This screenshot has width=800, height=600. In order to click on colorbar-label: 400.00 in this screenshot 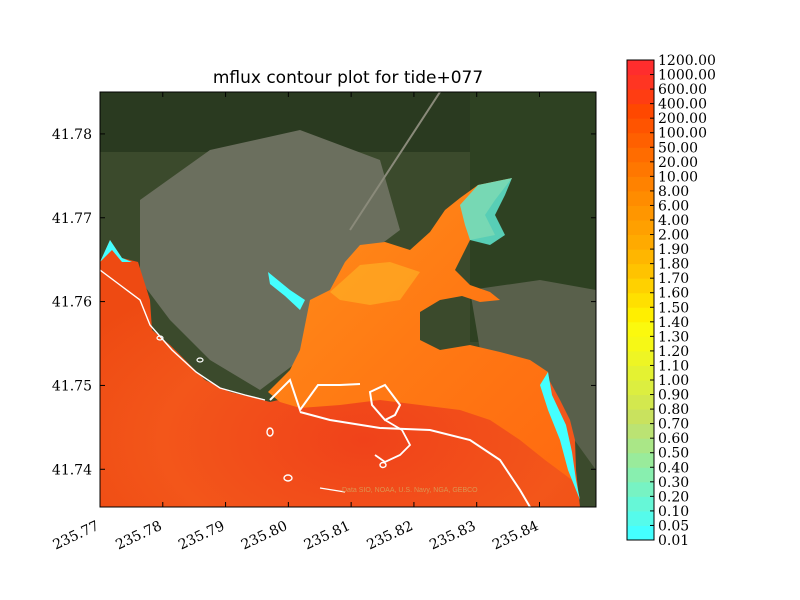, I will do `click(682, 105)`.